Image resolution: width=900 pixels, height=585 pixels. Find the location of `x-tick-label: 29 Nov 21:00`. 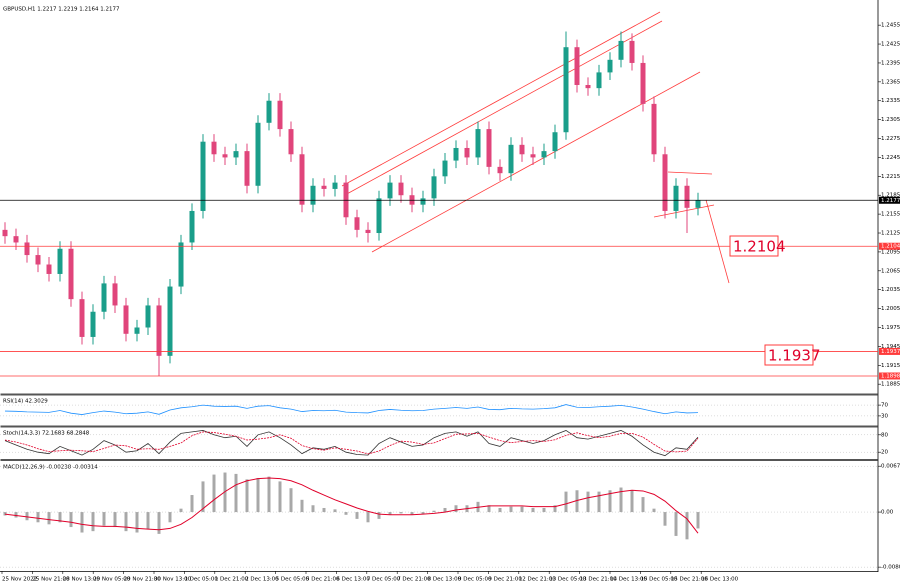

x-tick-label: 29 Nov 21:00 is located at coordinates (143, 580).